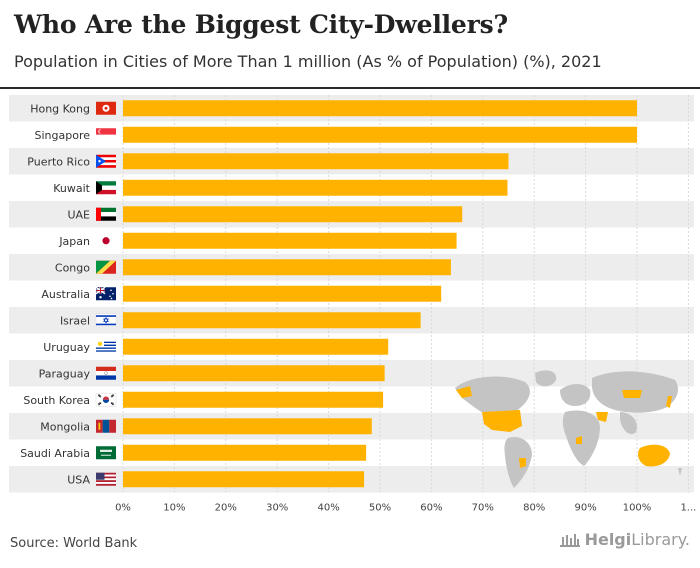  What do you see at coordinates (660, 539) in the screenshot?
I see `brand-rest: Library.` at bounding box center [660, 539].